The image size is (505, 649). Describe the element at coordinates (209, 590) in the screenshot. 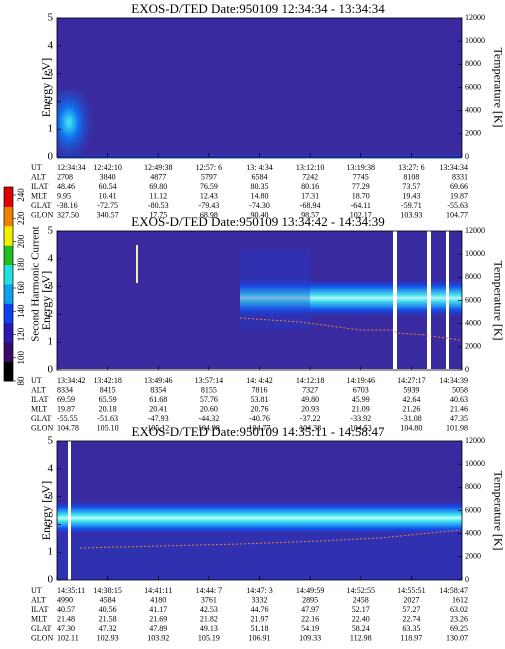

I see `ephemeris-value: 14:44: 7` at that location.